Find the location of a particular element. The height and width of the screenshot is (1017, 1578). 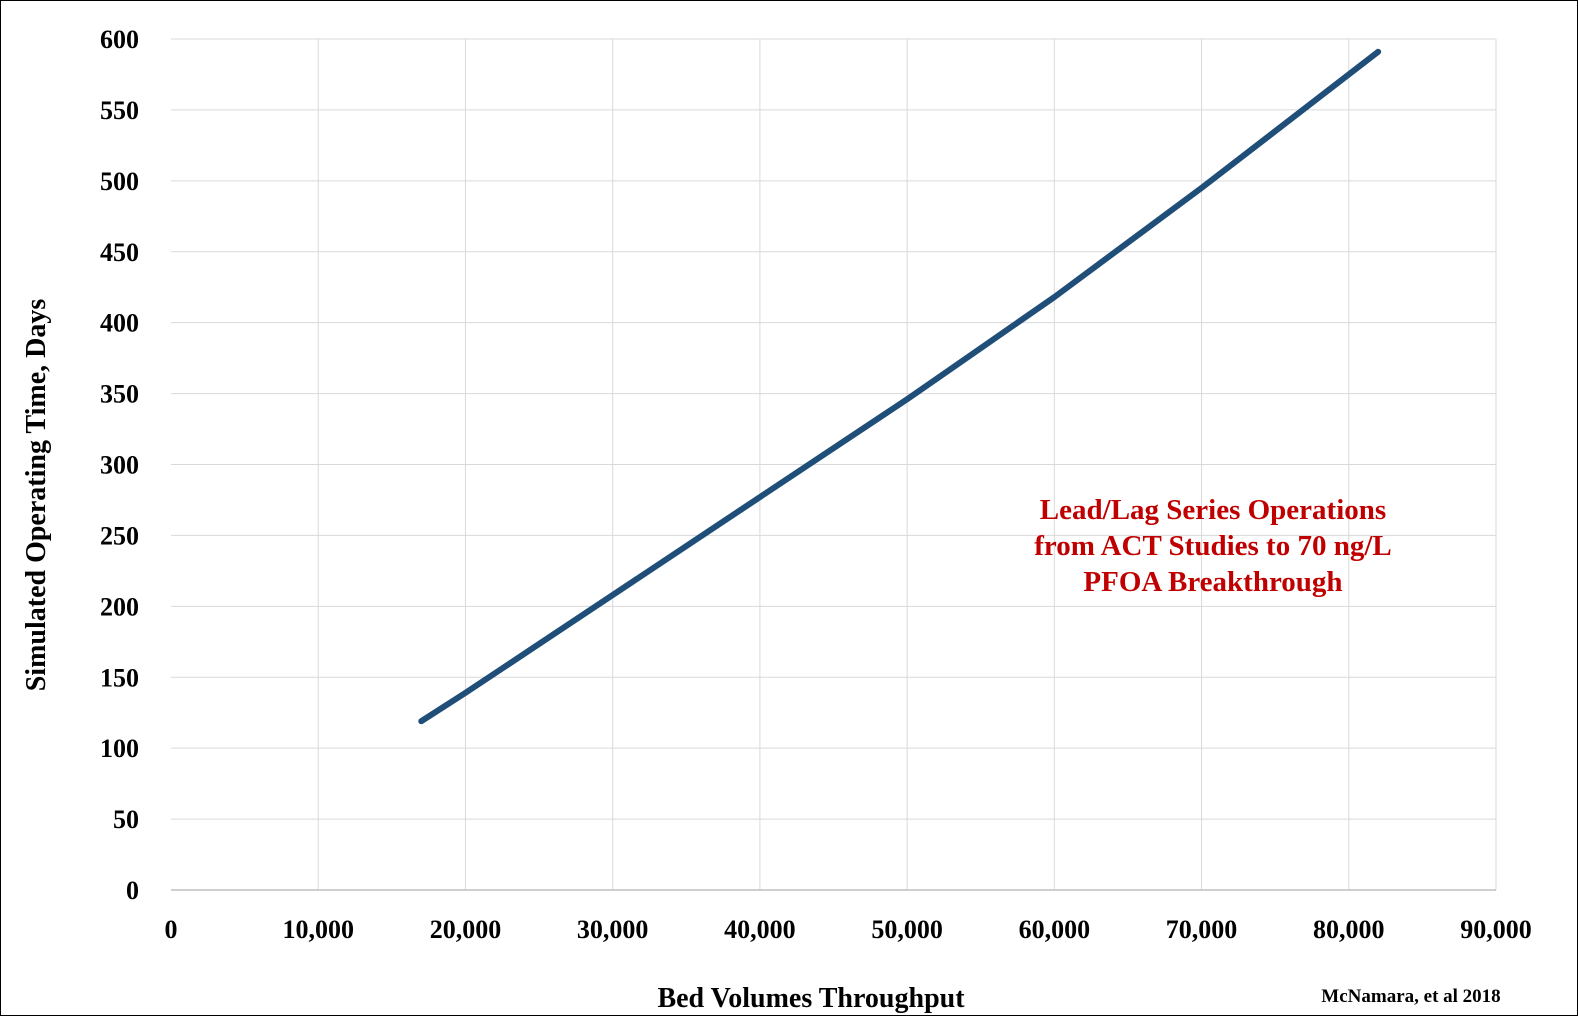

y-tick-labels: 0 50 100 150 200 250 300 350 400 450 500 550 600 is located at coordinates (119, 465).